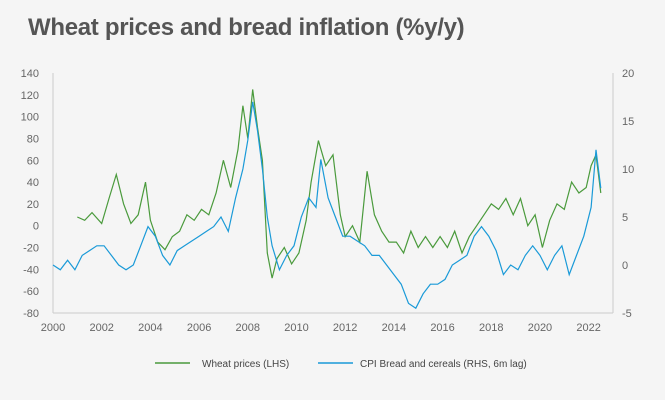 This screenshot has width=665, height=400. Describe the element at coordinates (31, 249) in the screenshot. I see `left-axis-tick-label: -20` at that location.